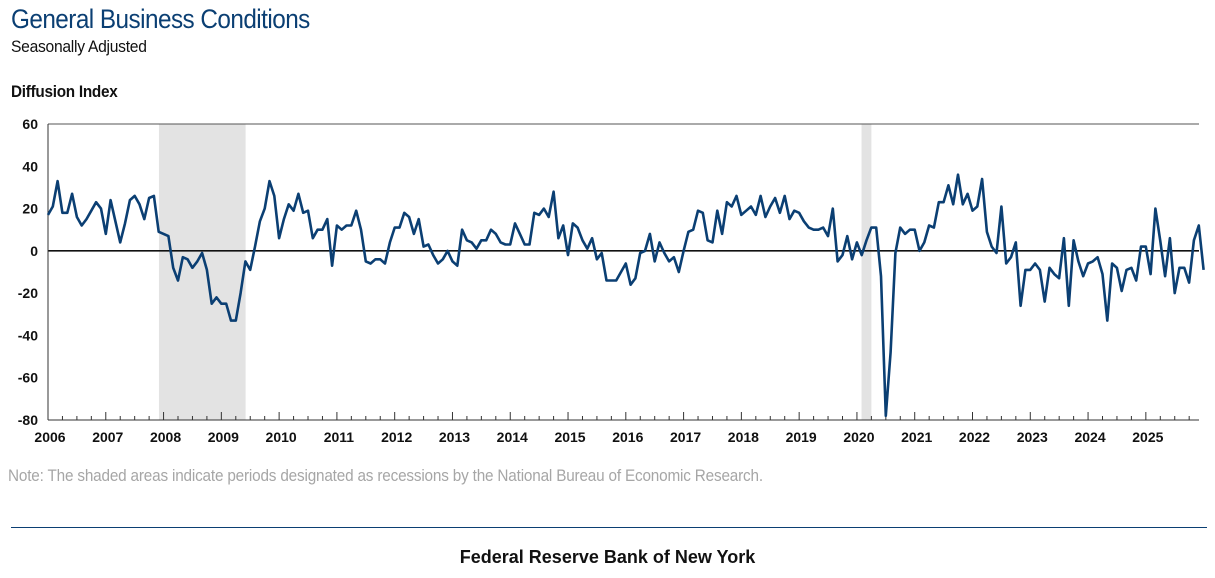 The height and width of the screenshot is (578, 1215). I want to click on y-tick-label: -60, so click(28, 378).